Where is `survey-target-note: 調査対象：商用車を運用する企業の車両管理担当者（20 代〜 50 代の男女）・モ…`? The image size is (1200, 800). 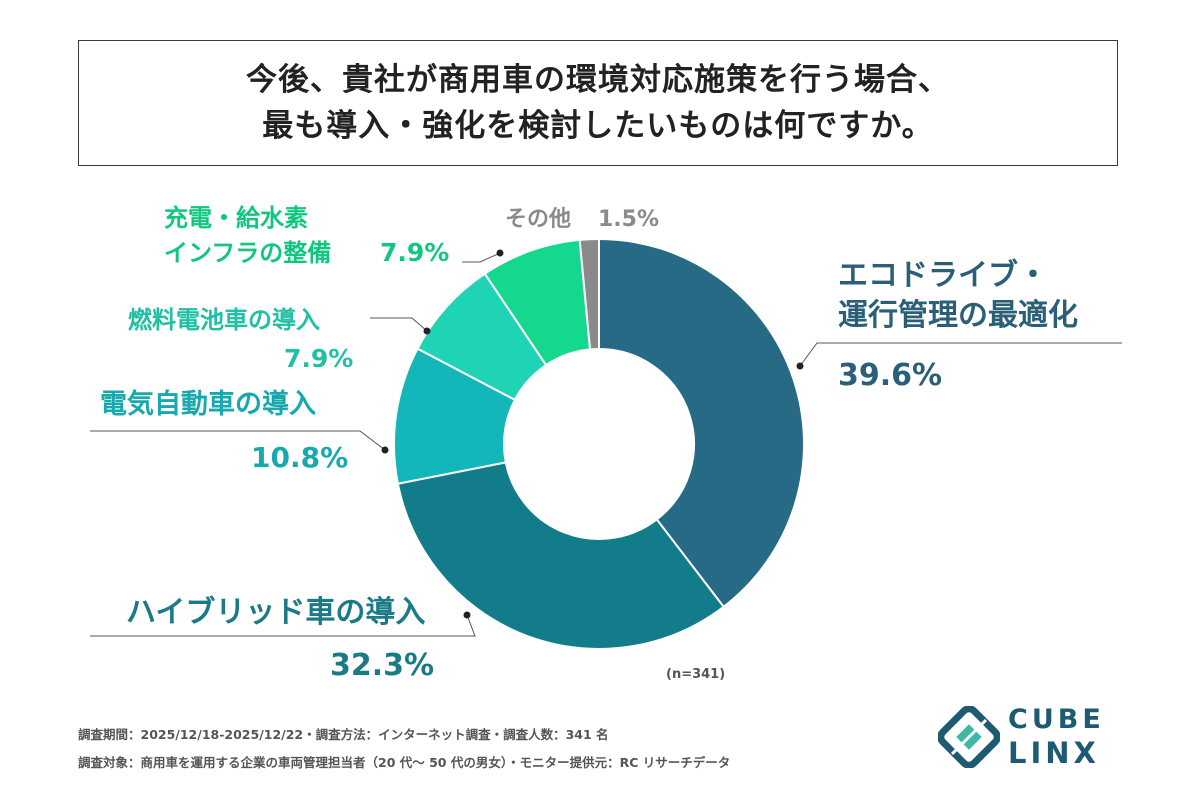
survey-target-note: 調査対象：商用車を運用する企業の車両管理担当者（20 代〜 50 代の男女）・モ… is located at coordinates (404, 762).